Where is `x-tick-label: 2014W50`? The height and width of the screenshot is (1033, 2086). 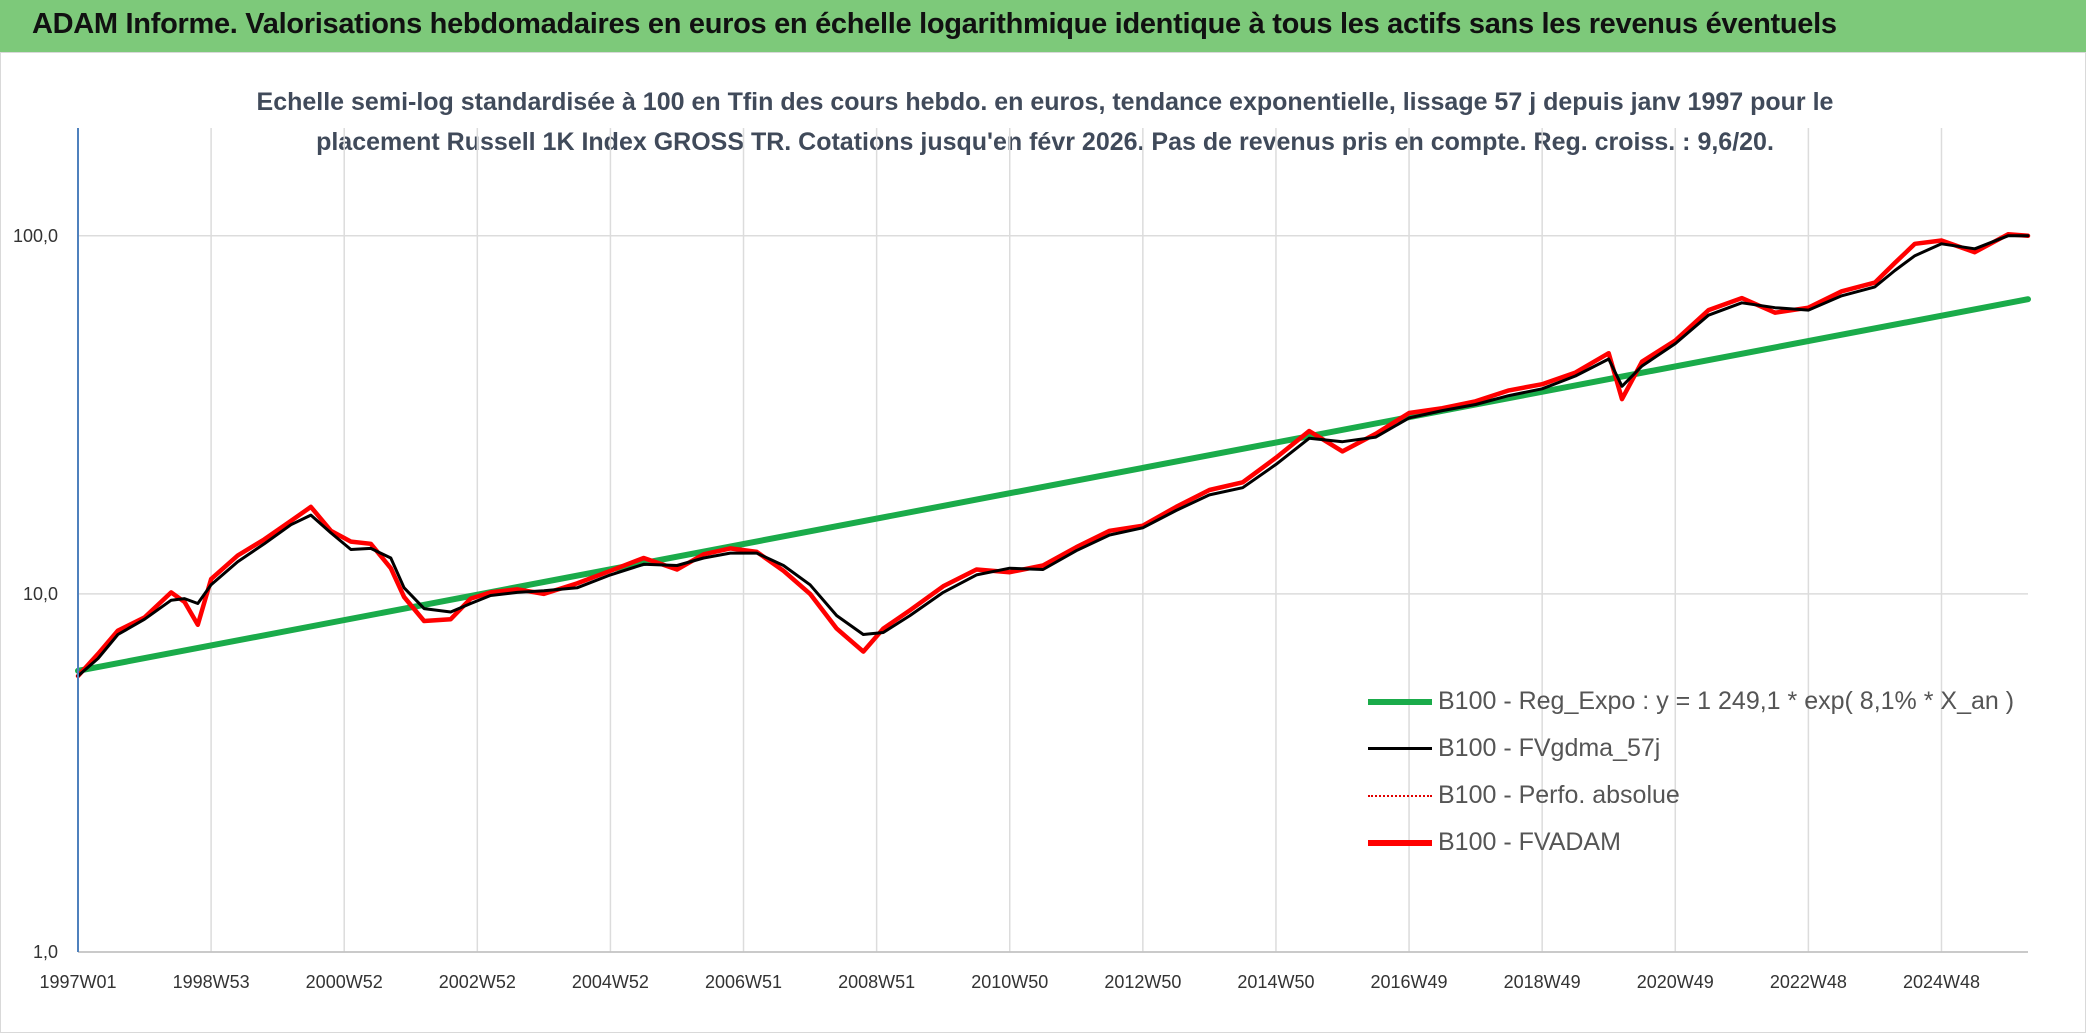
x-tick-label: 2014W50 is located at coordinates (1275, 982).